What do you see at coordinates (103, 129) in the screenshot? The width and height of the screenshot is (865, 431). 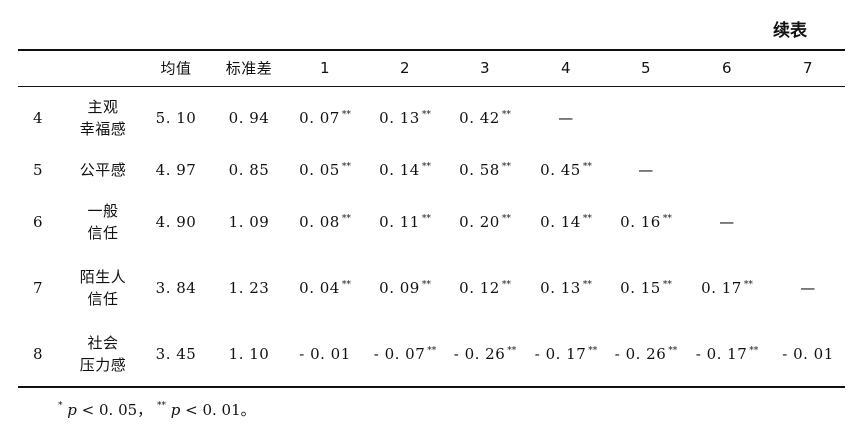 I see `row-label-line: 幸福感` at bounding box center [103, 129].